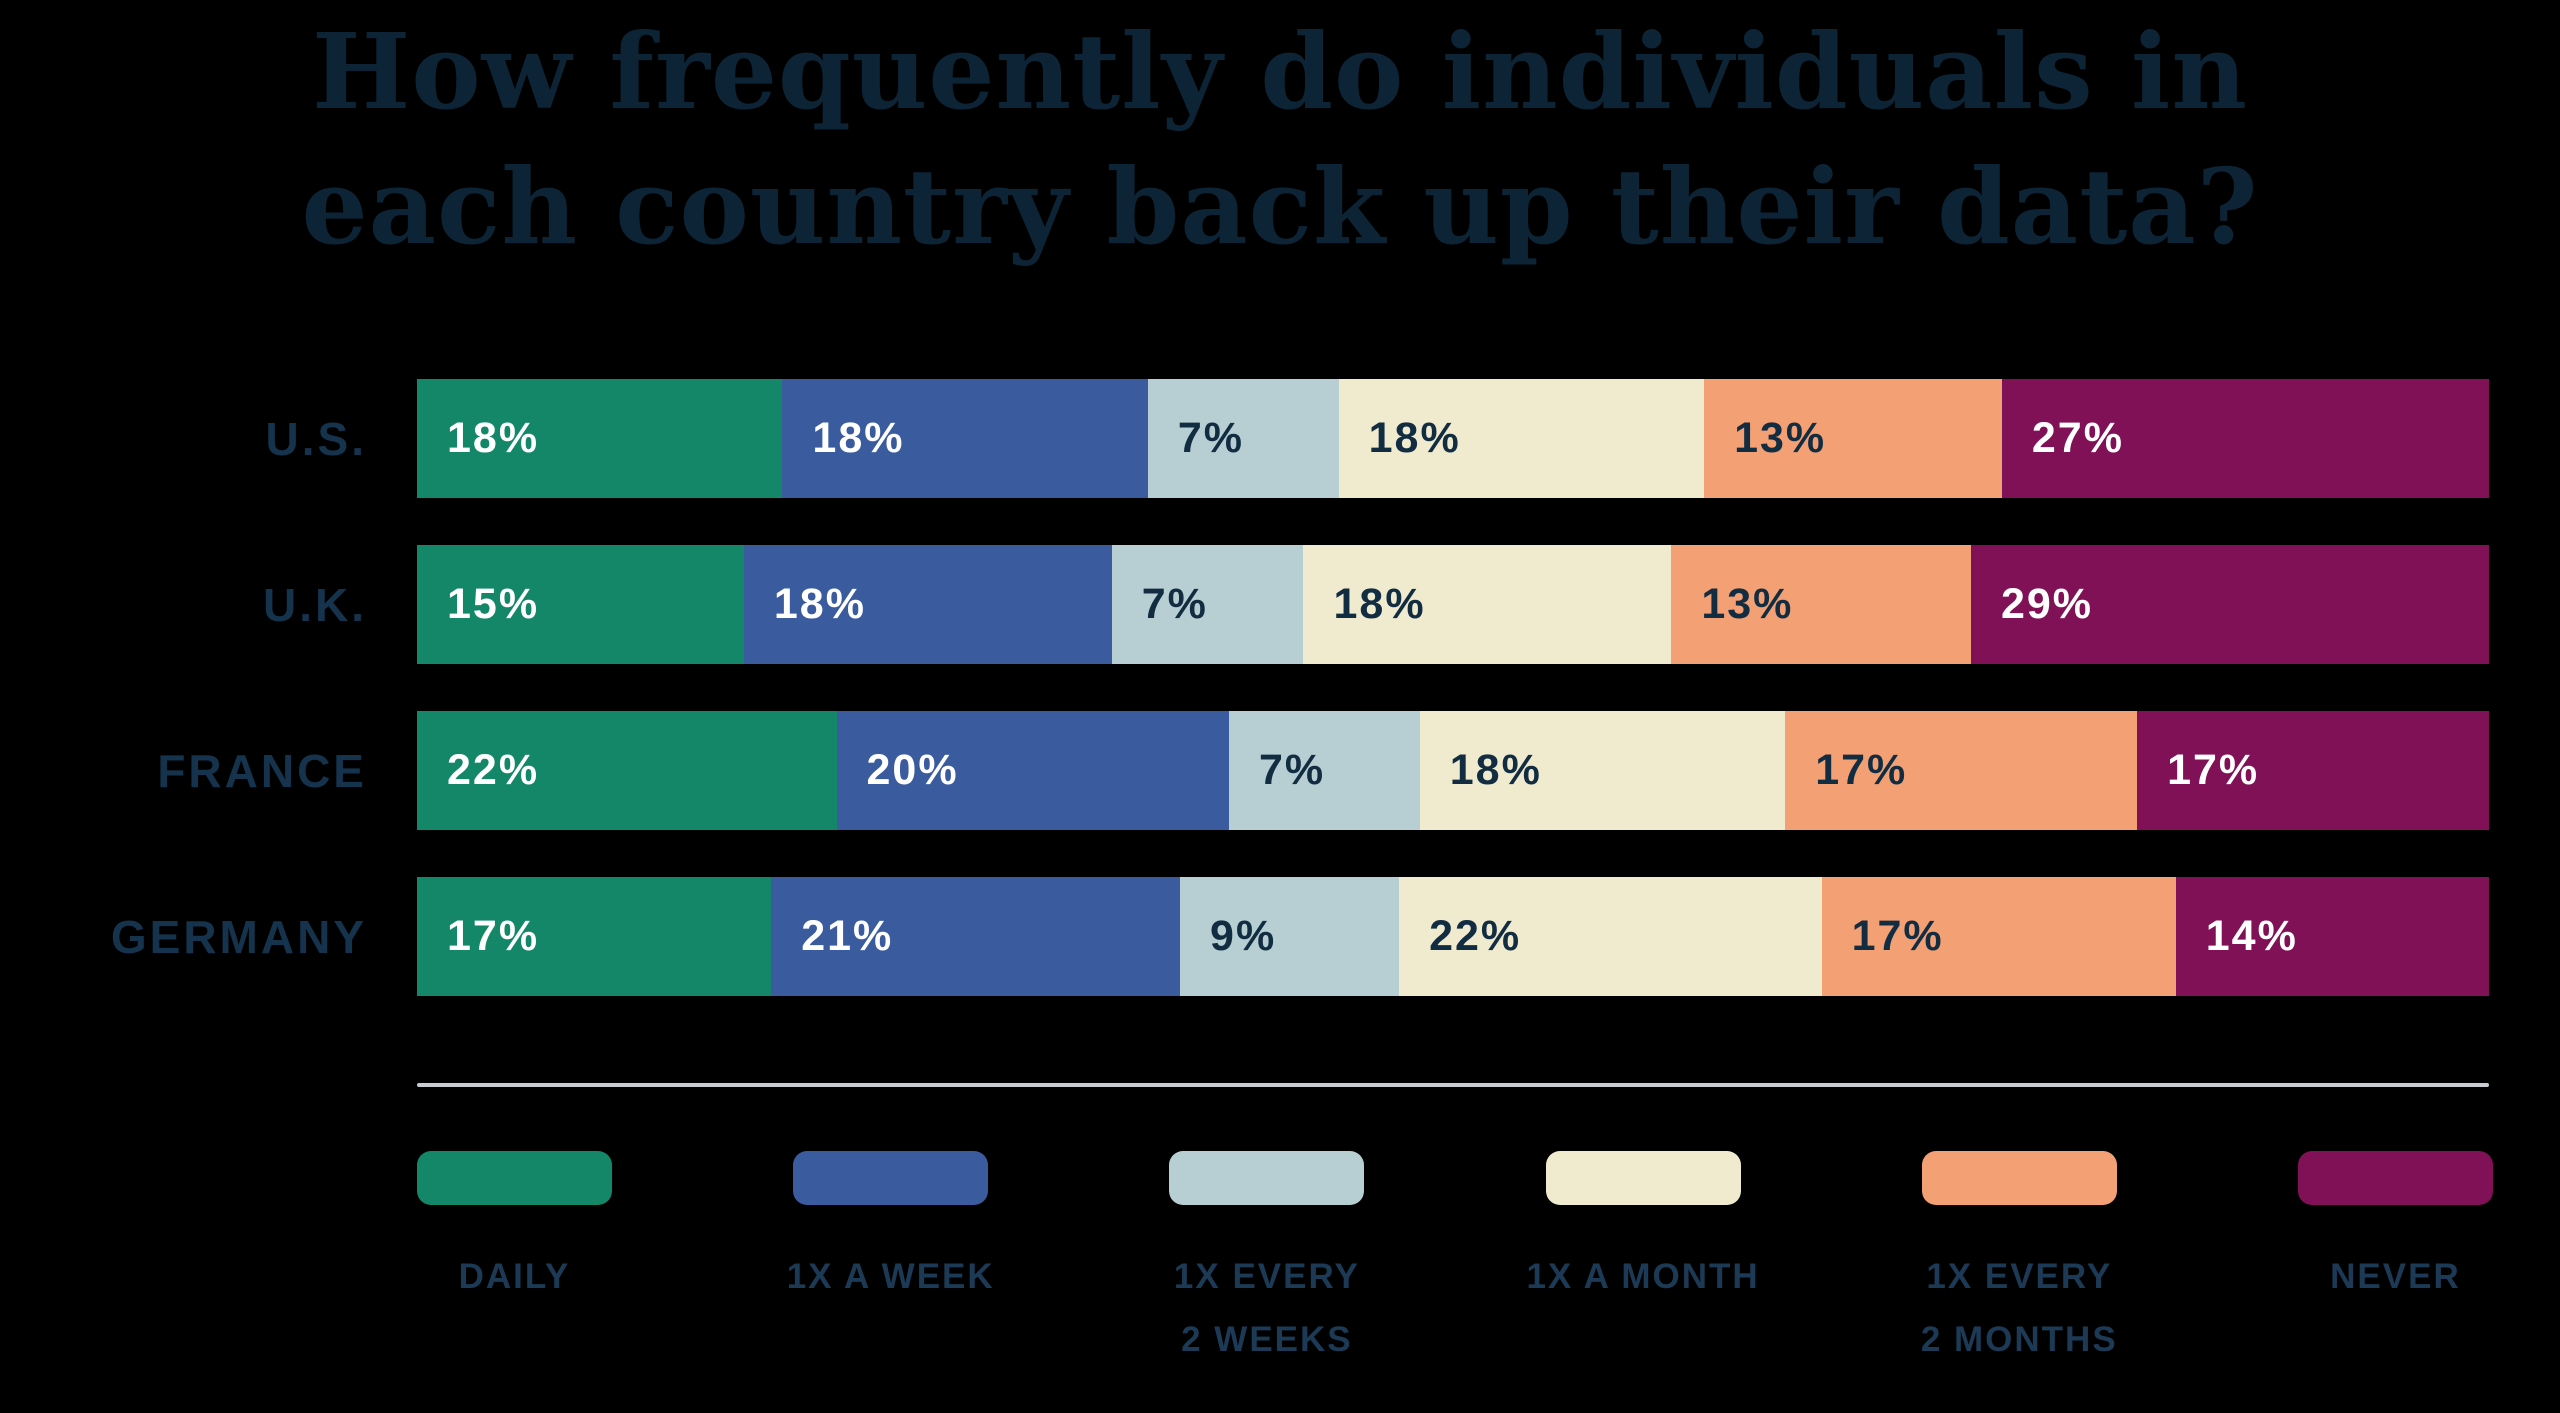 The width and height of the screenshot is (2560, 1413). I want to click on legend-label: 1X A MONTH, so click(1643, 1276).